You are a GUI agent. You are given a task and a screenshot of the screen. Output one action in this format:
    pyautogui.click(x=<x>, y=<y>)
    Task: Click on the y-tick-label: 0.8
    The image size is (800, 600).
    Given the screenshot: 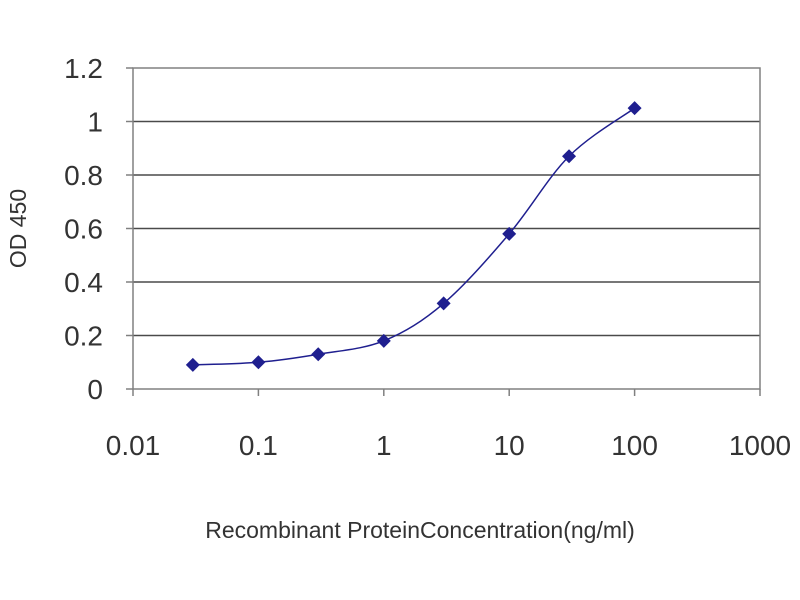 What is the action you would take?
    pyautogui.click(x=83, y=175)
    